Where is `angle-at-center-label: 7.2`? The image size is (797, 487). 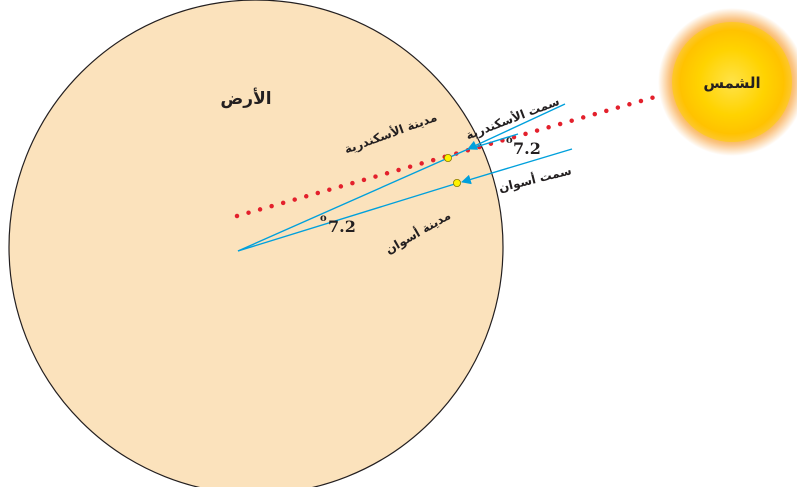 angle-at-center-label: 7.2 is located at coordinates (342, 226).